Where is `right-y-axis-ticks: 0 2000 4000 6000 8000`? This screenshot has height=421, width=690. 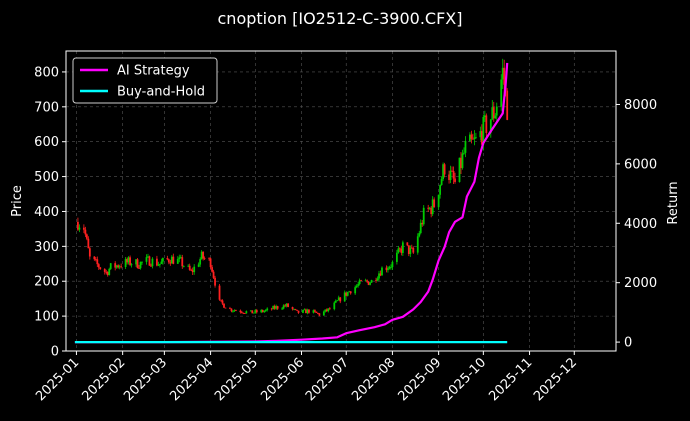 right-y-axis-ticks: 0 2000 4000 6000 8000 is located at coordinates (636, 224).